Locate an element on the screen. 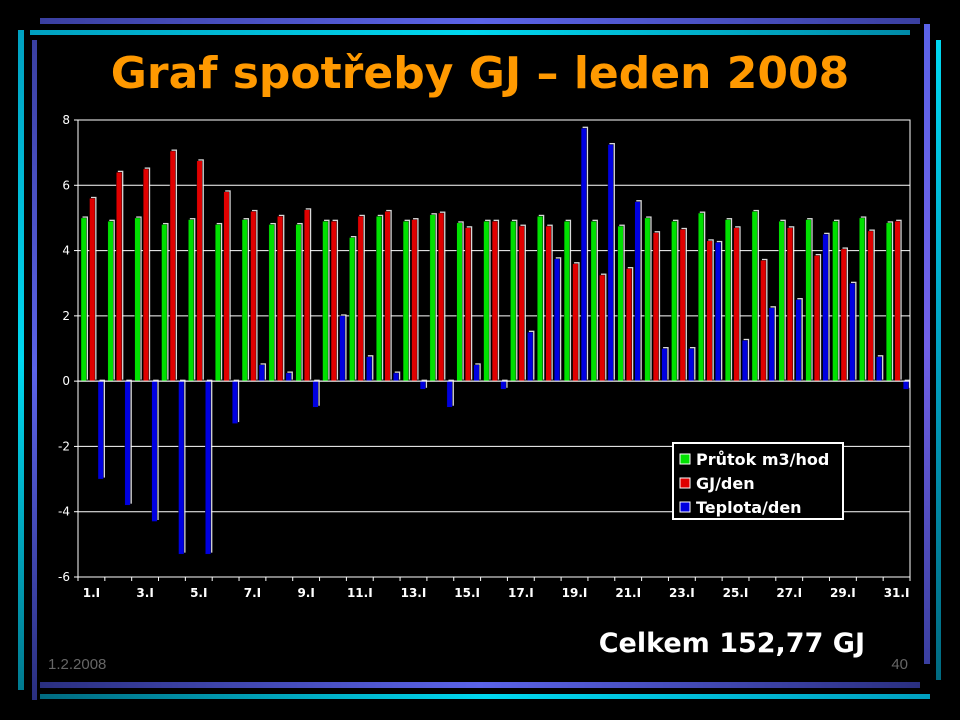 The height and width of the screenshot is (720, 960). y-tick-label: 0 is located at coordinates (66, 381).